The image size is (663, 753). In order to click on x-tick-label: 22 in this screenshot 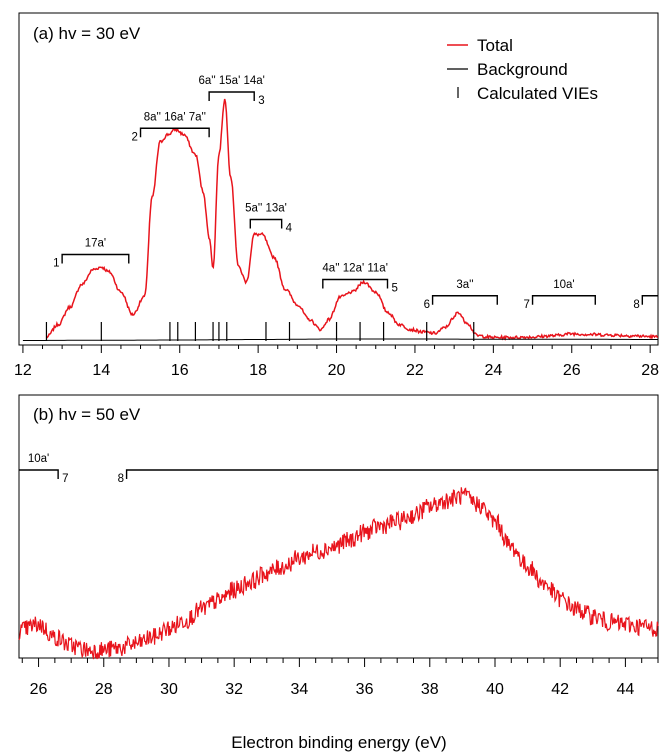, I will do `click(415, 370)`.